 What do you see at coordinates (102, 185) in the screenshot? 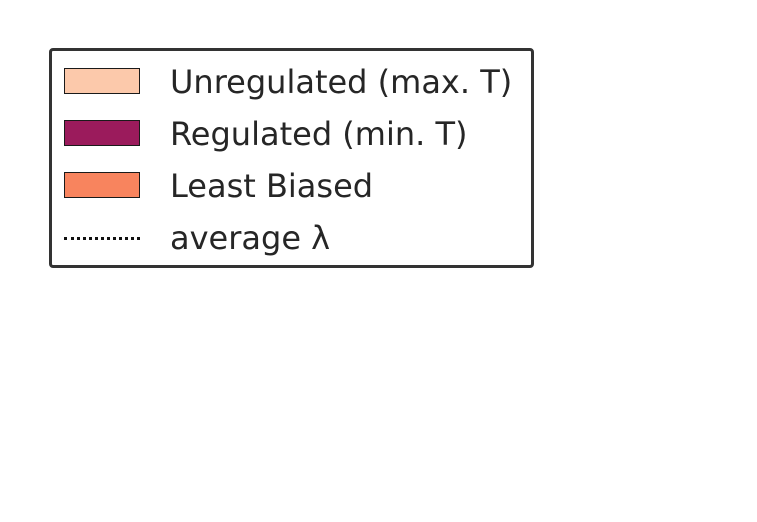
I see `legend-swatch-least-biased` at bounding box center [102, 185].